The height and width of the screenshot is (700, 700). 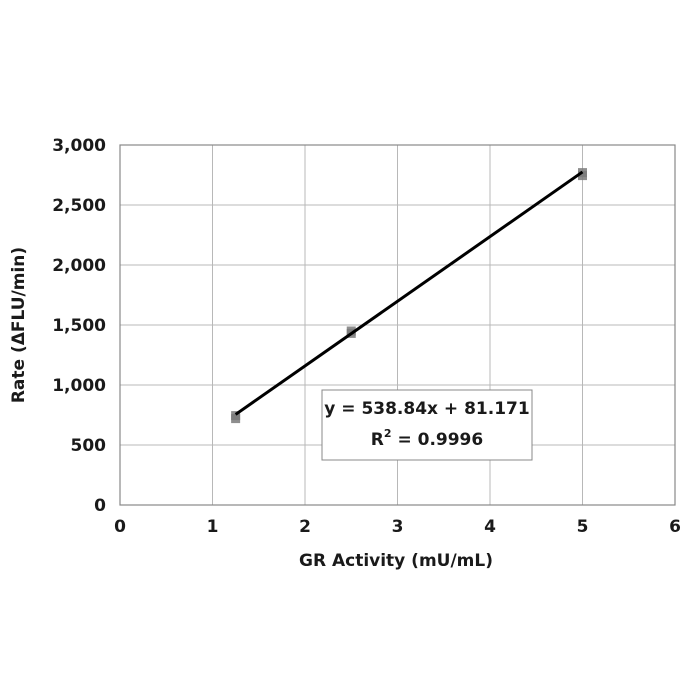 I want to click on equation-box: y = 538.84x + 81.171 R2 = 0.9996, so click(x=427, y=425).